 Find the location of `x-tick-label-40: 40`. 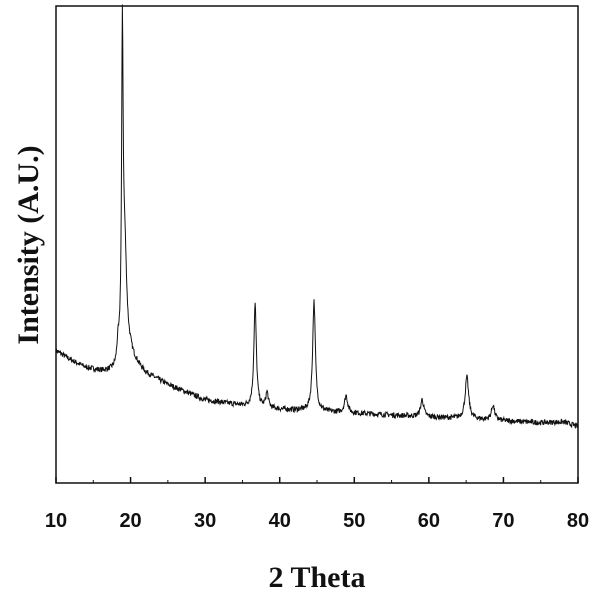

x-tick-label-40: 40 is located at coordinates (280, 521).